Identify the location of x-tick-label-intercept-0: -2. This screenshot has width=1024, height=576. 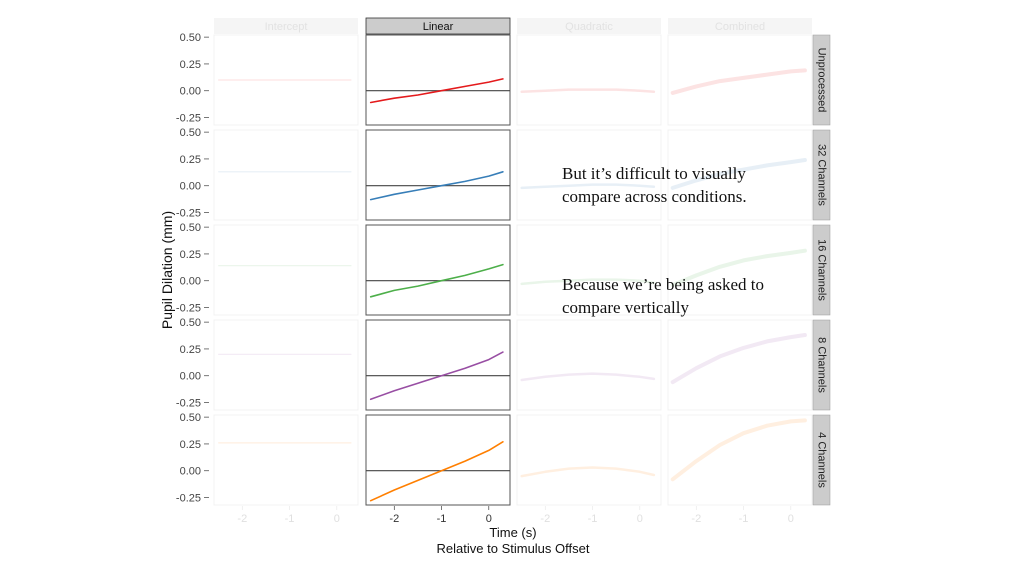
(242, 519).